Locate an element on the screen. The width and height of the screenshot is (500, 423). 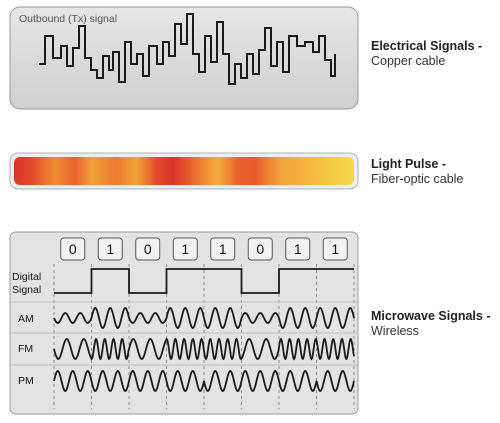
light-pulse-graphic is located at coordinates (184, 171).